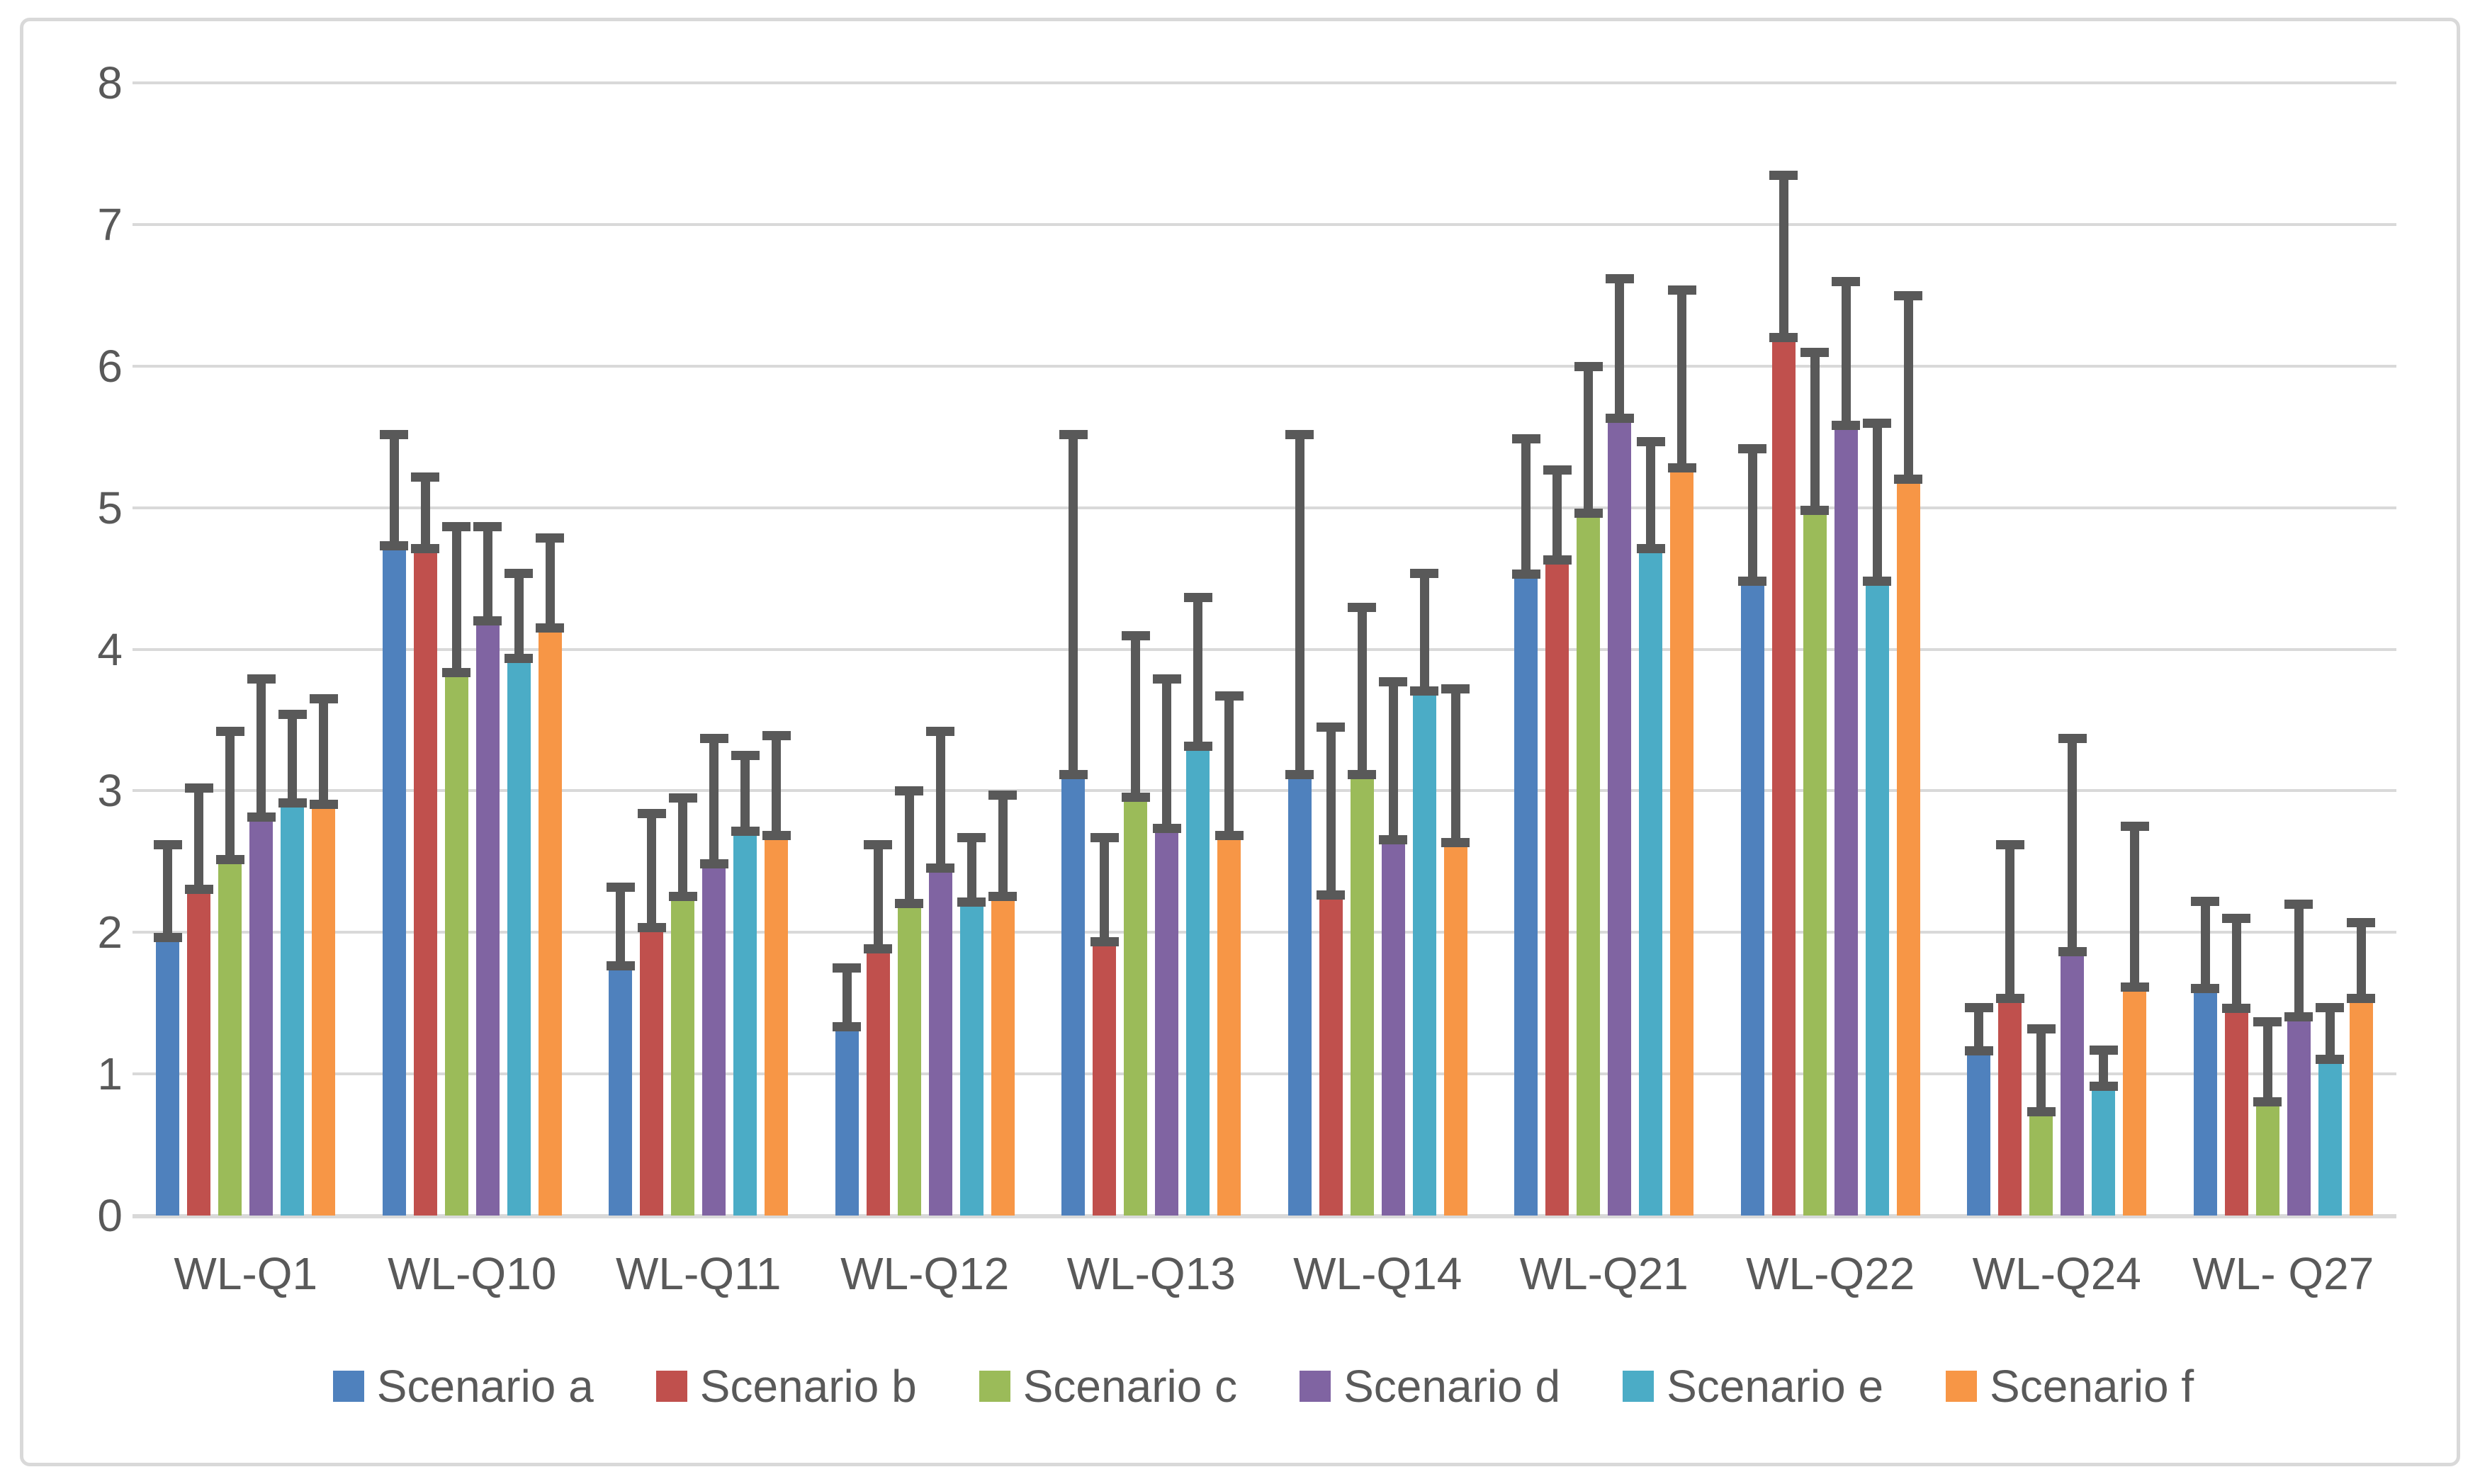 This screenshot has width=2480, height=1484. I want to click on bar-WL-Q14-d, so click(1393, 1030).